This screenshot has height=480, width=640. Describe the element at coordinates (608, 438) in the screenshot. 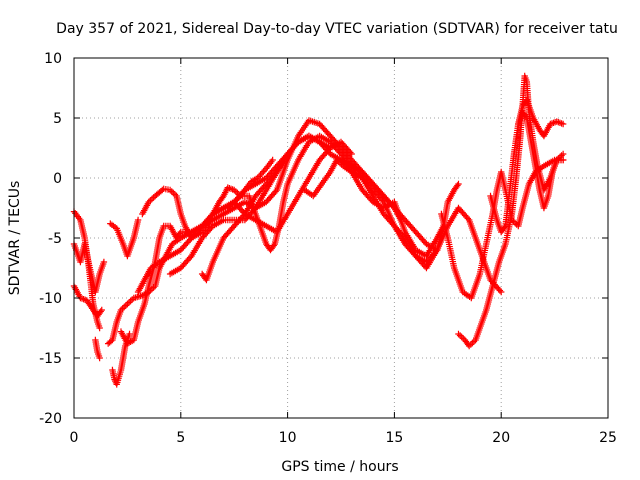

I see `x-tick-label: 25` at that location.